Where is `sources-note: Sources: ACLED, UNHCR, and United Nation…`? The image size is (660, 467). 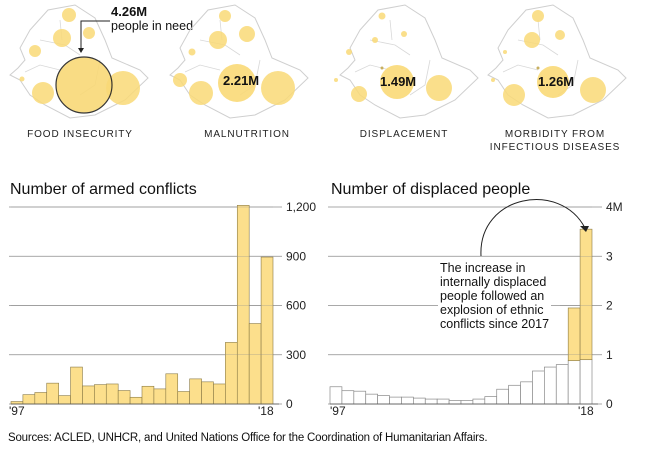 sources-note: Sources: ACLED, UNHCR, and United Nation… is located at coordinates (248, 438).